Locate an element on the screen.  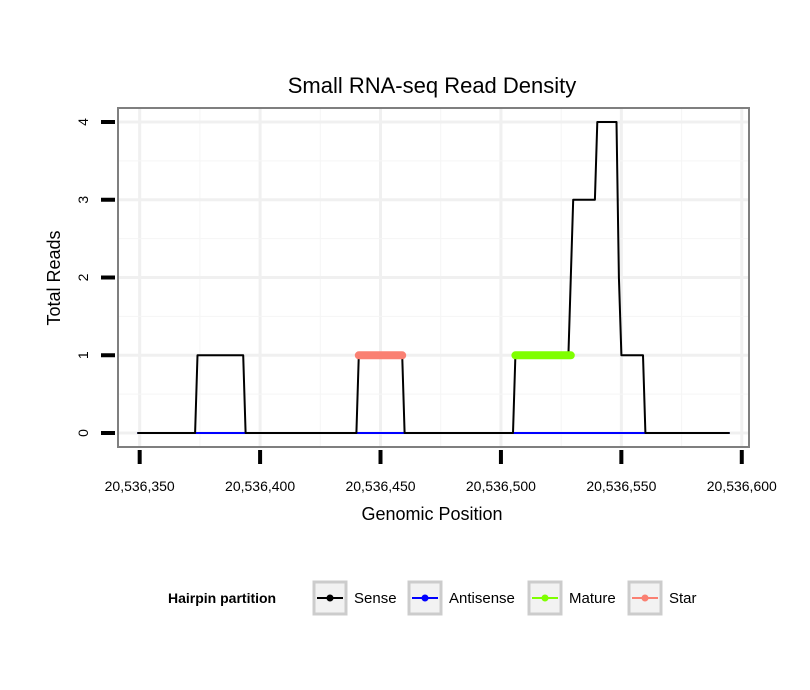
y-tick-label: 4 is located at coordinates (83, 122).